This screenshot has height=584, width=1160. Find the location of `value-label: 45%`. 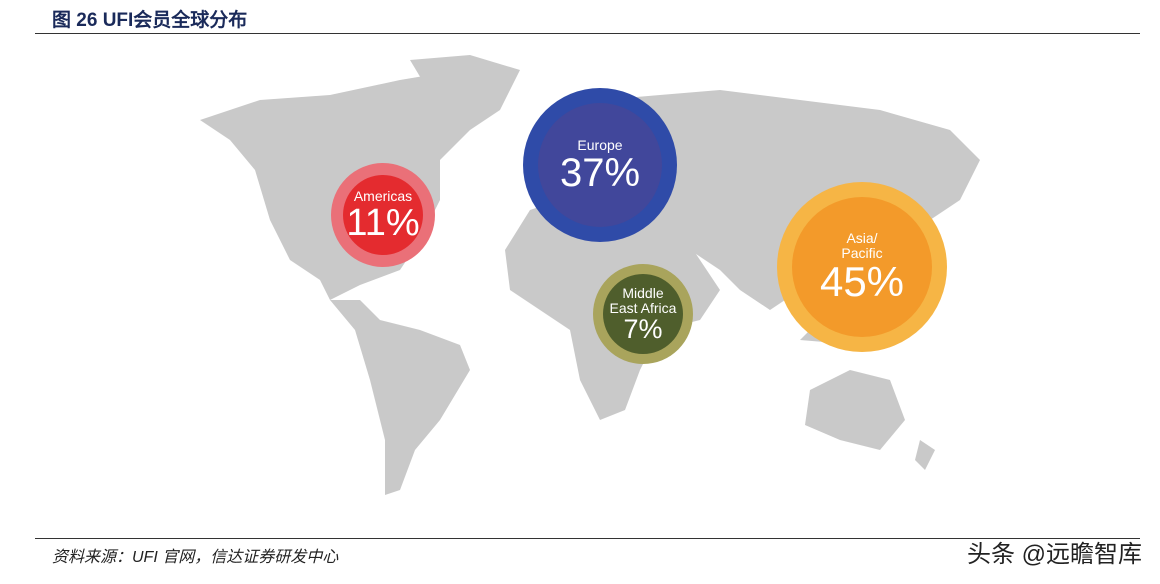

value-label: 45% is located at coordinates (862, 281).